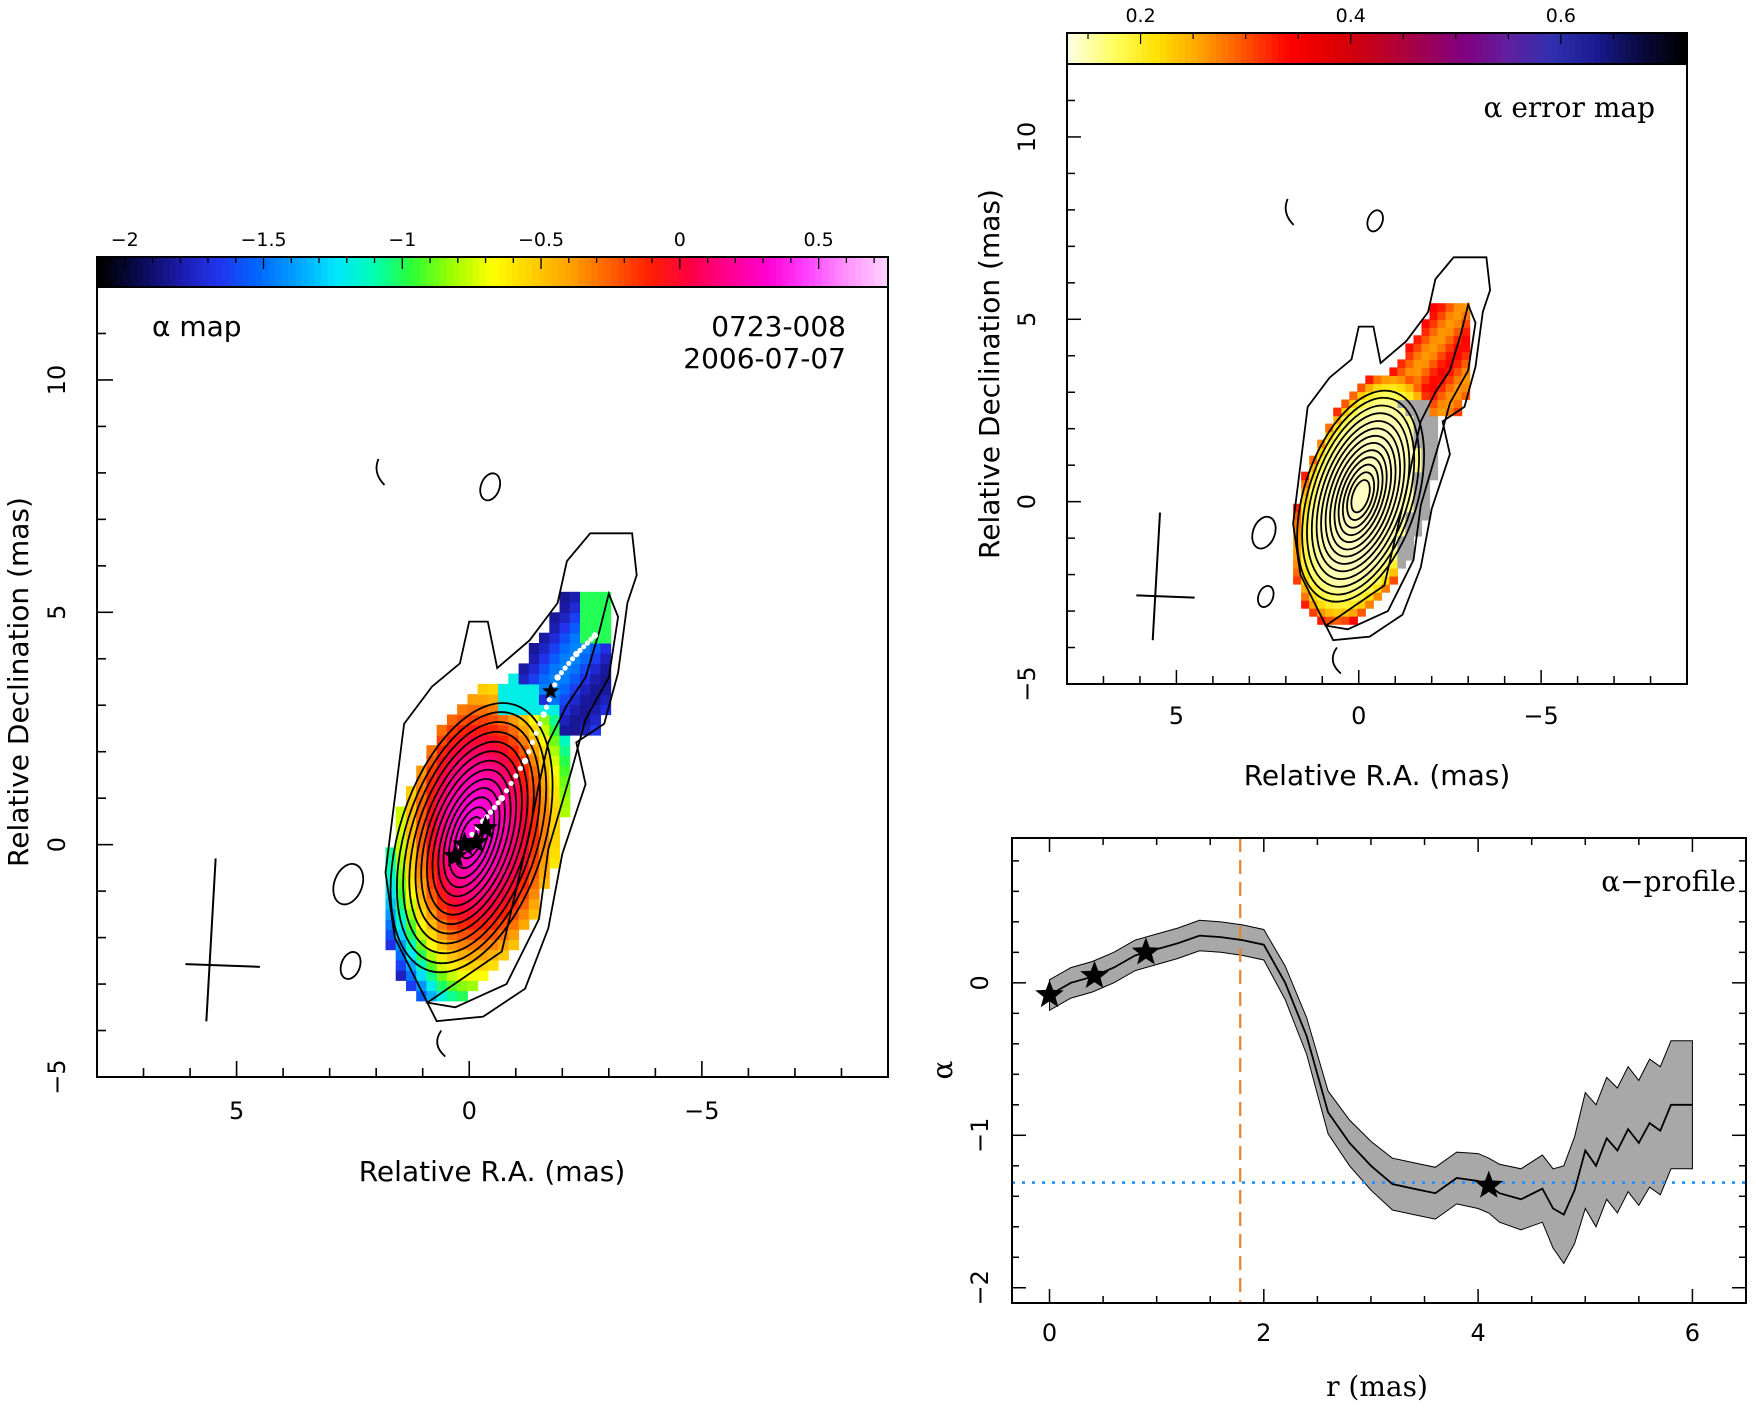 This screenshot has height=1417, width=1756. What do you see at coordinates (1569, 107) in the screenshot?
I see `alpha-error-map-label: α error map` at bounding box center [1569, 107].